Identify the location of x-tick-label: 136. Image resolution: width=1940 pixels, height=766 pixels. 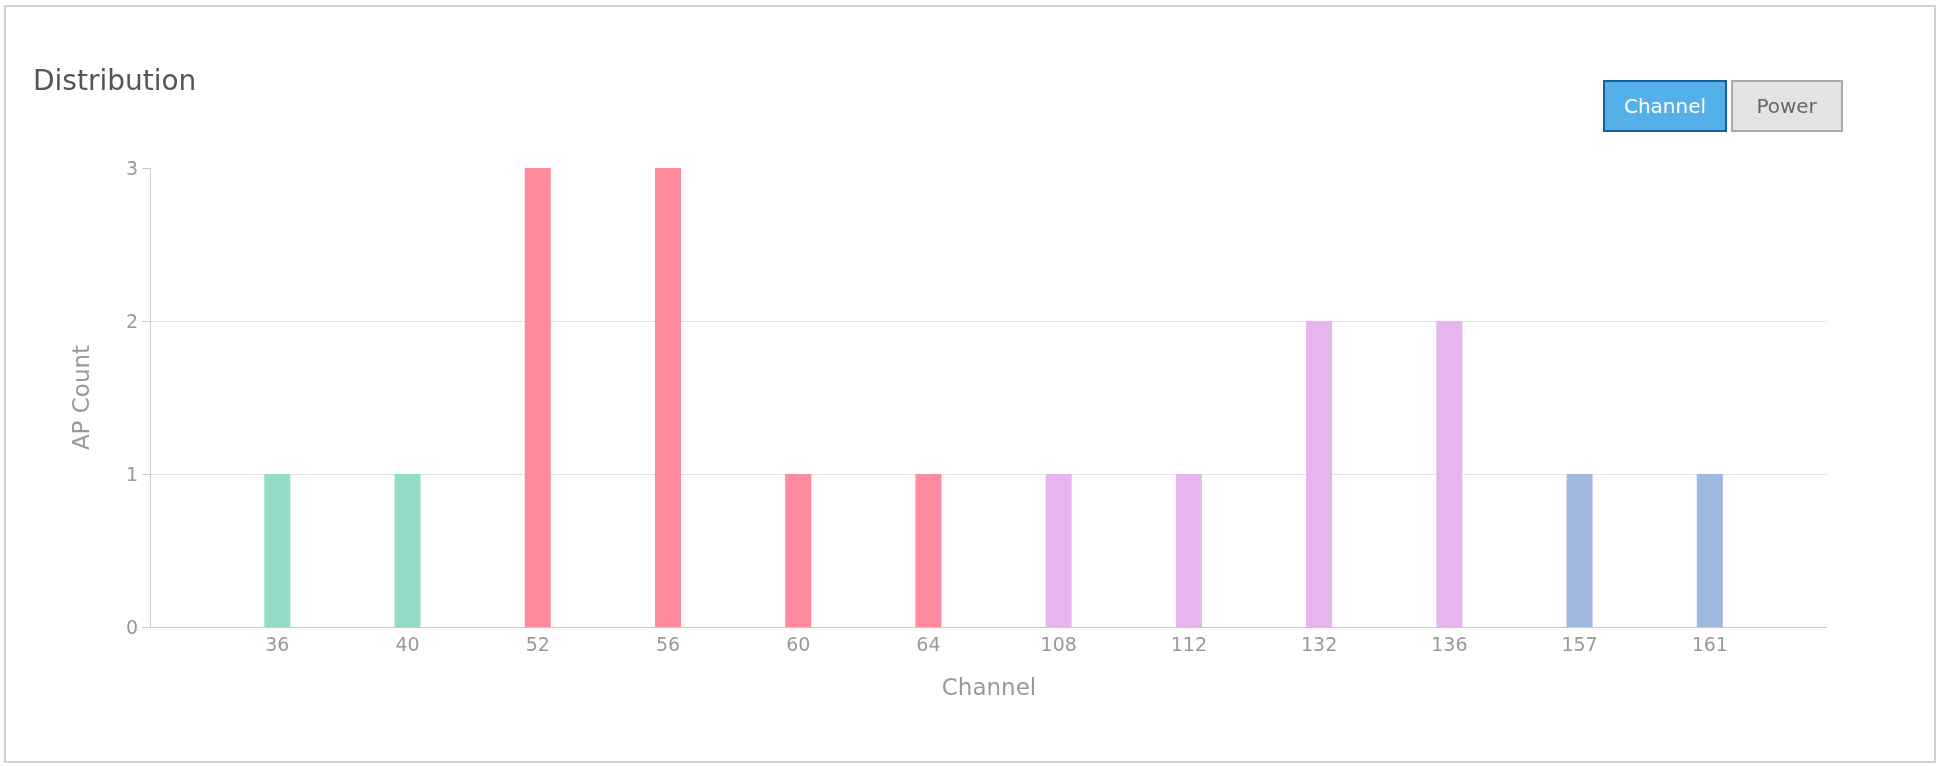
(1449, 643).